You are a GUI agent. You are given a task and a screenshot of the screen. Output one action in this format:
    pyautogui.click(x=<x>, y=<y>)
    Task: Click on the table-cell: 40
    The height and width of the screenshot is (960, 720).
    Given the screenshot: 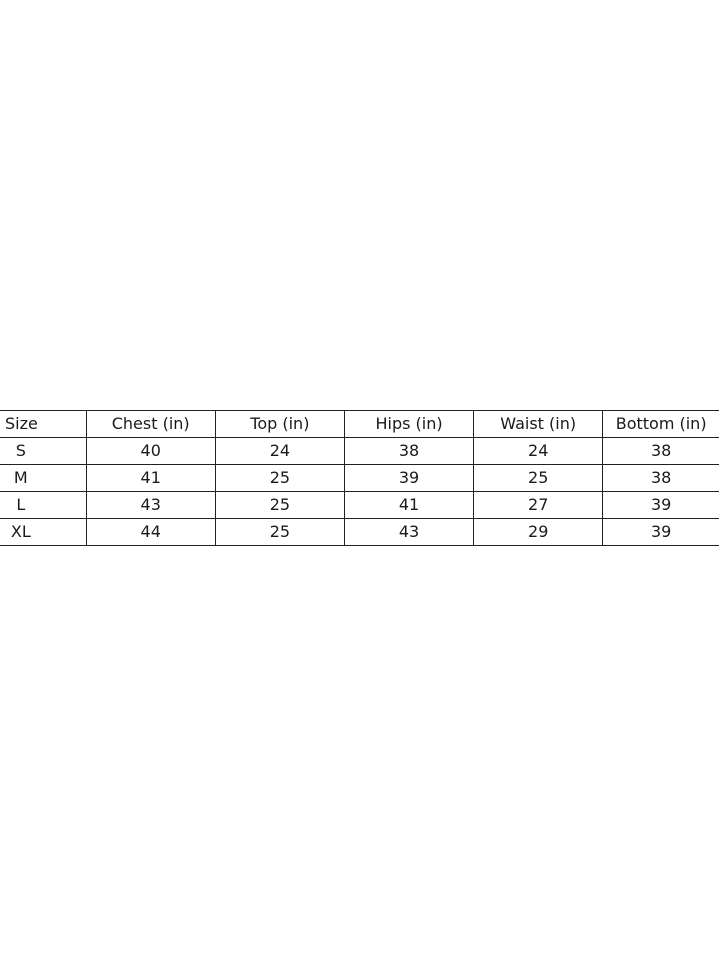 What is the action you would take?
    pyautogui.click(x=150, y=451)
    